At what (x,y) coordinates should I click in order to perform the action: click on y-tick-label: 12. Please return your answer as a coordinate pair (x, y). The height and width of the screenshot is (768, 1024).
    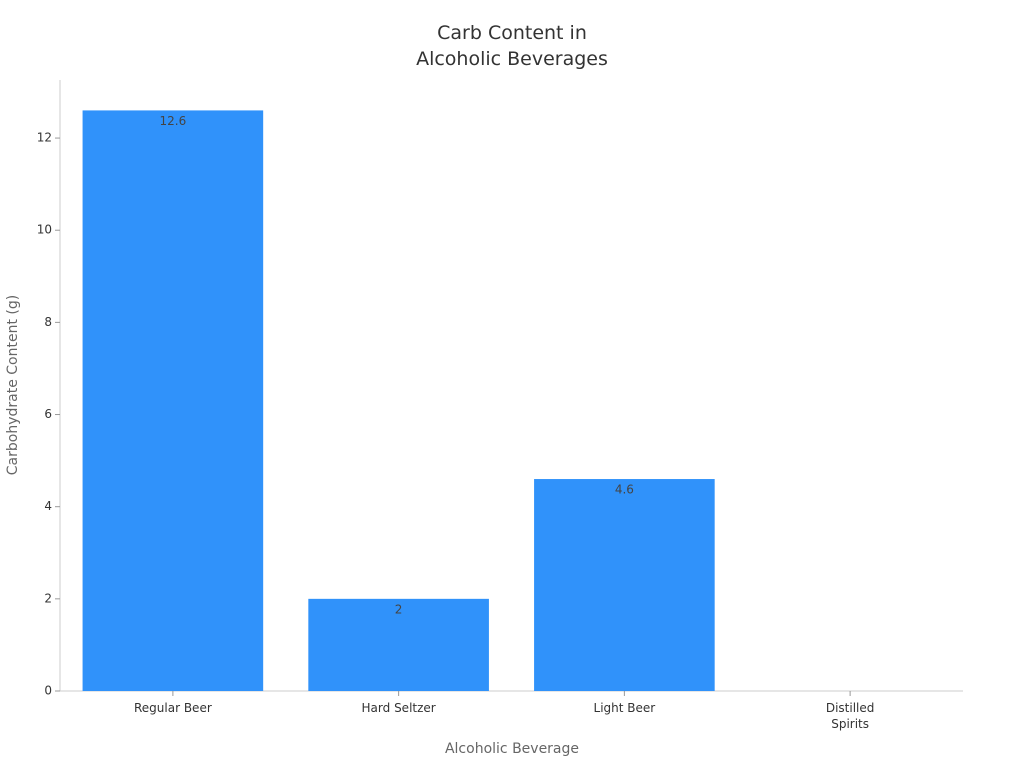
    Looking at the image, I should click on (44, 138).